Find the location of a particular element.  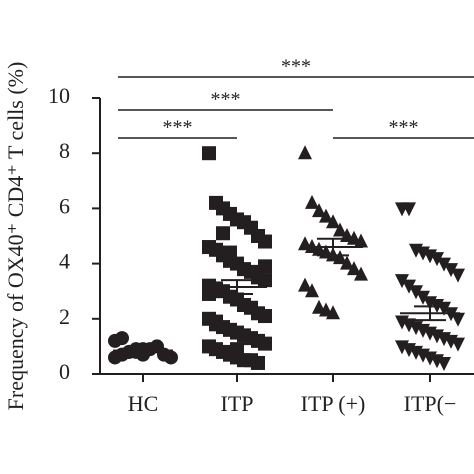

y-tick-label: 8 is located at coordinates (64, 150).